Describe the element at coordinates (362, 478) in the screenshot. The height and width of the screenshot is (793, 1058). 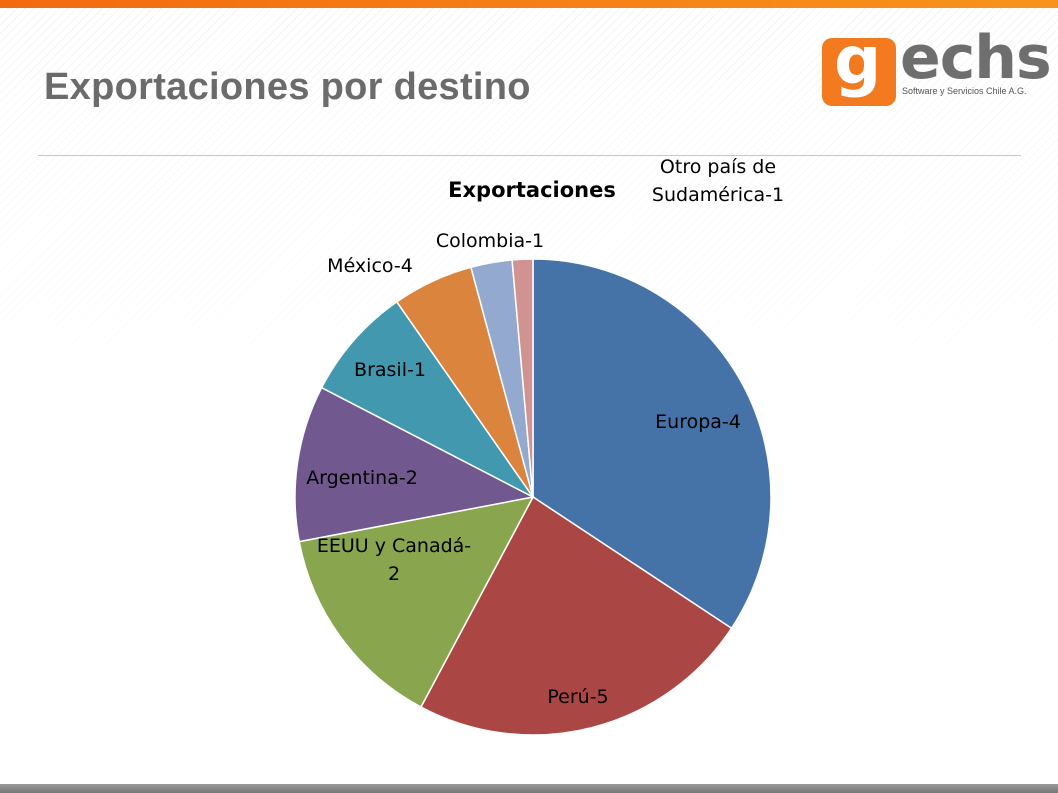
I see `pie-label-4: Argentina-2` at that location.